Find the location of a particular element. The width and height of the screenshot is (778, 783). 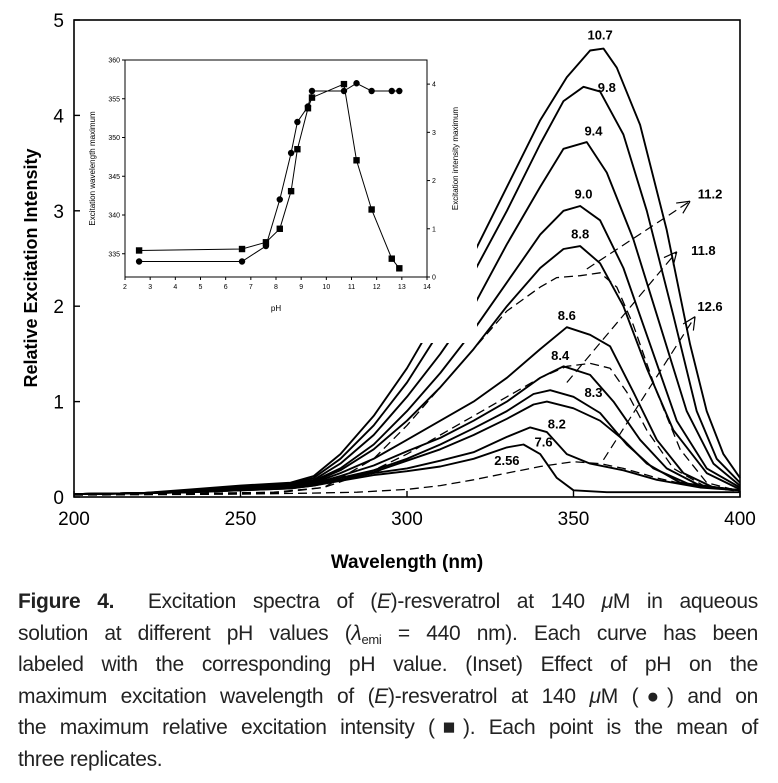

inset-x-tick-label: 12 is located at coordinates (377, 287).